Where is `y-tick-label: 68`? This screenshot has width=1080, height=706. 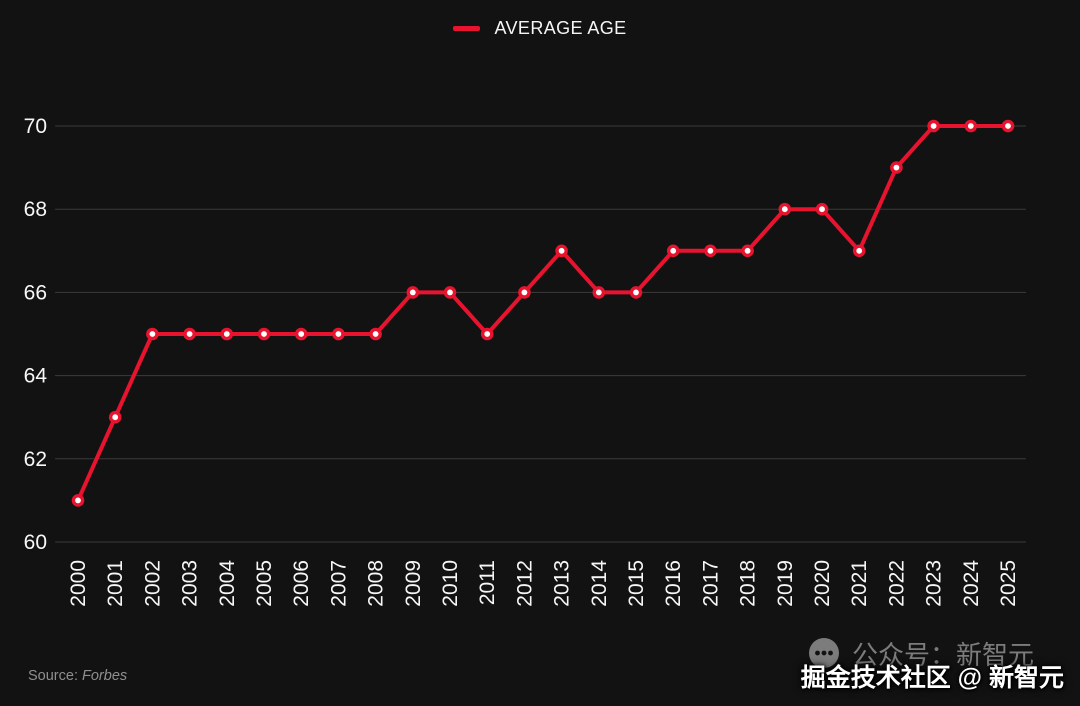
y-tick-label: 68 is located at coordinates (35, 209).